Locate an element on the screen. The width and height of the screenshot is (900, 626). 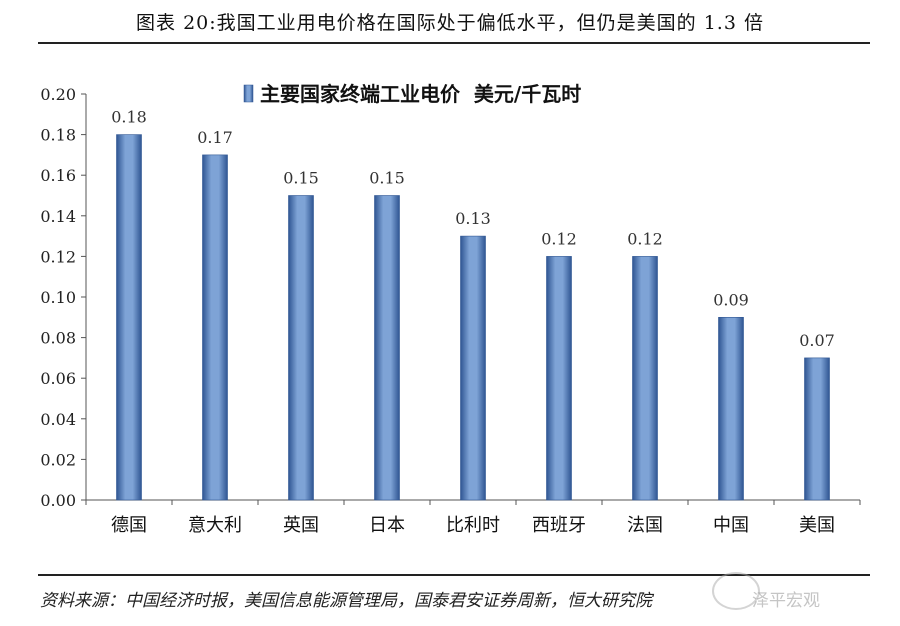
bar-英国 is located at coordinates (301, 348).